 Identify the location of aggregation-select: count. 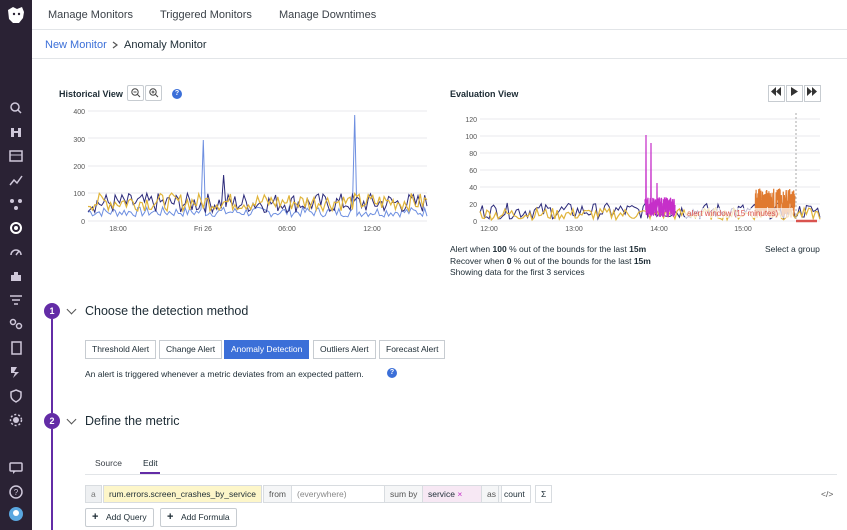
(514, 494).